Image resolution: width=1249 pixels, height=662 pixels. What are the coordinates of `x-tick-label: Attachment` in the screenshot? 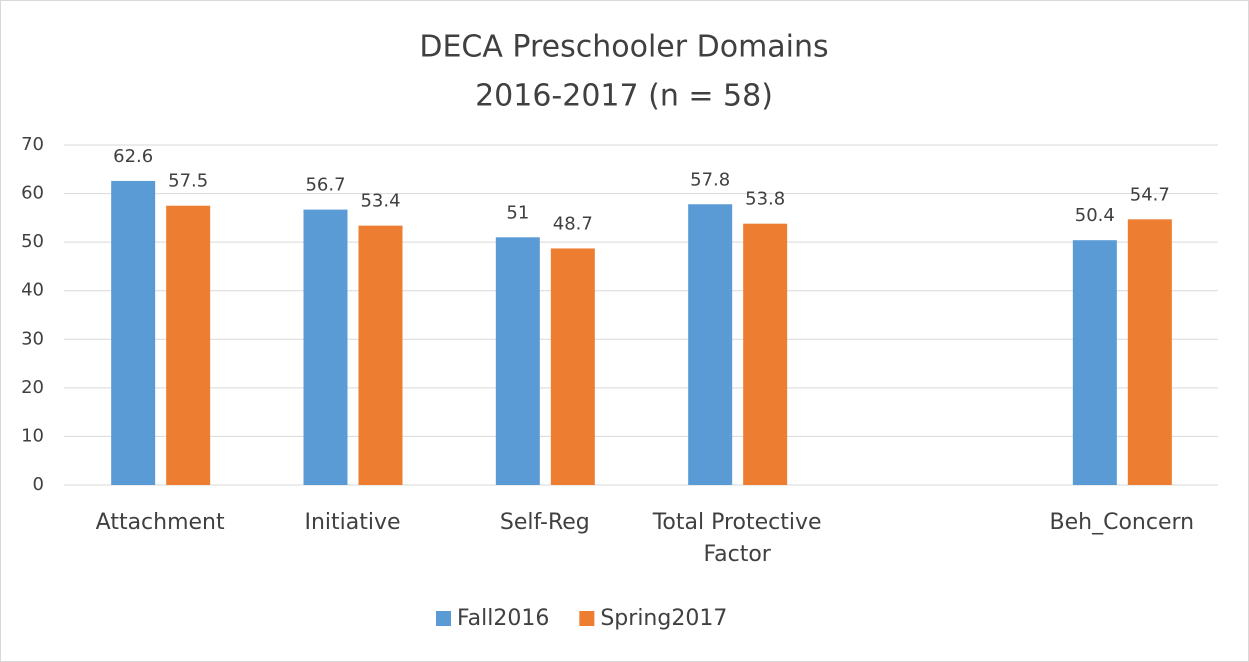 It's located at (160, 522).